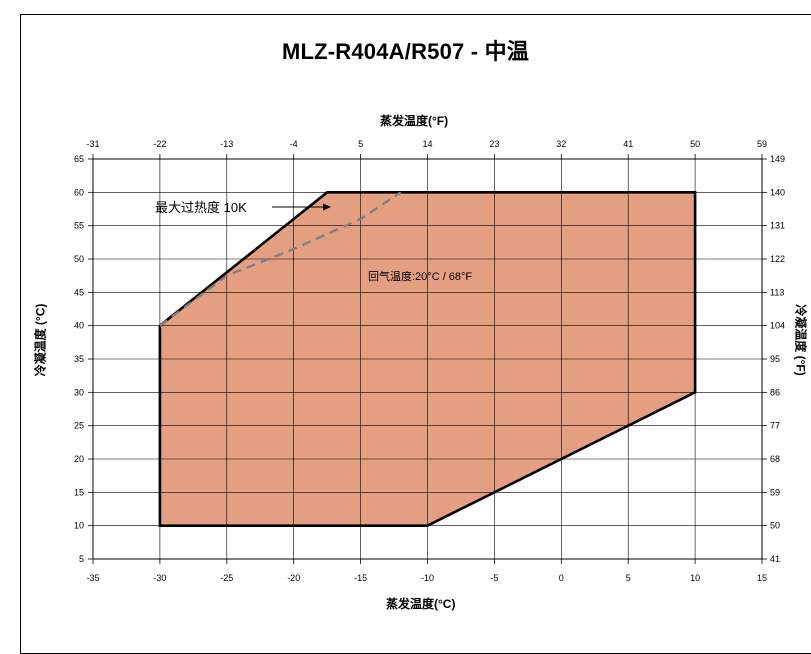 Image resolution: width=811 pixels, height=654 pixels. What do you see at coordinates (79, 492) in the screenshot?
I see `y-tick-label: 15` at bounding box center [79, 492].